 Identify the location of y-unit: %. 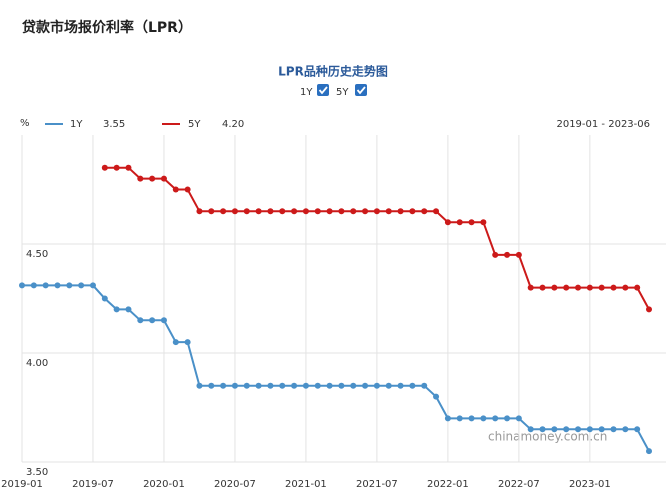
(25, 123).